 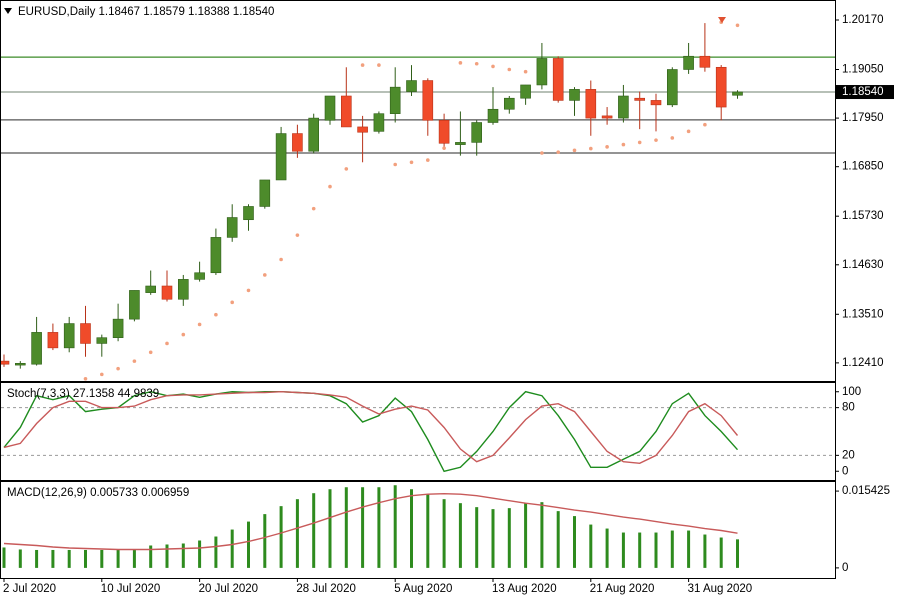 What do you see at coordinates (851, 392) in the screenshot?
I see `y-tick-label: 100` at bounding box center [851, 392].